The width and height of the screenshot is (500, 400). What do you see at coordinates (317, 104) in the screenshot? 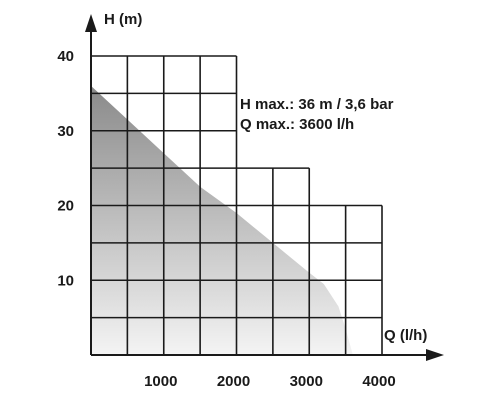
I see `annotation-h-max: H max.: 36 m / 3,6 bar` at bounding box center [317, 104].